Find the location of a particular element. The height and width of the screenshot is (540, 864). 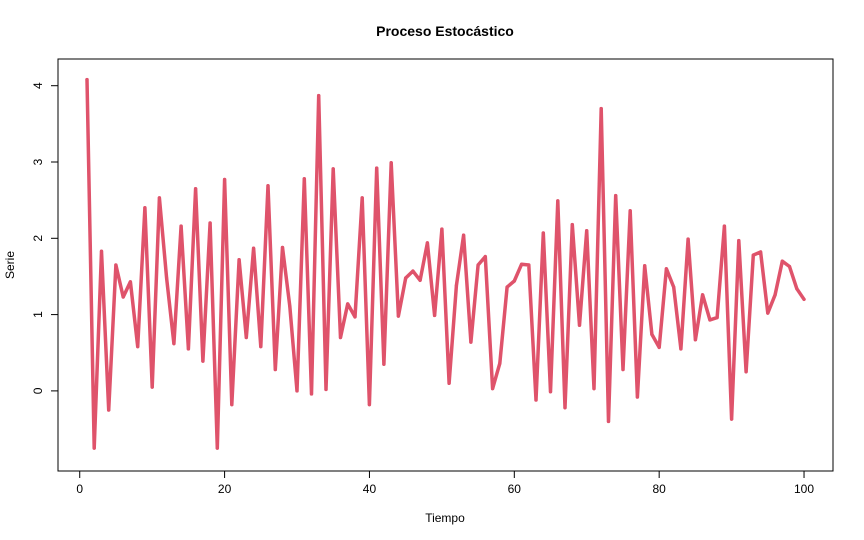

chart-title: Proceso Estocástico is located at coordinates (445, 31).